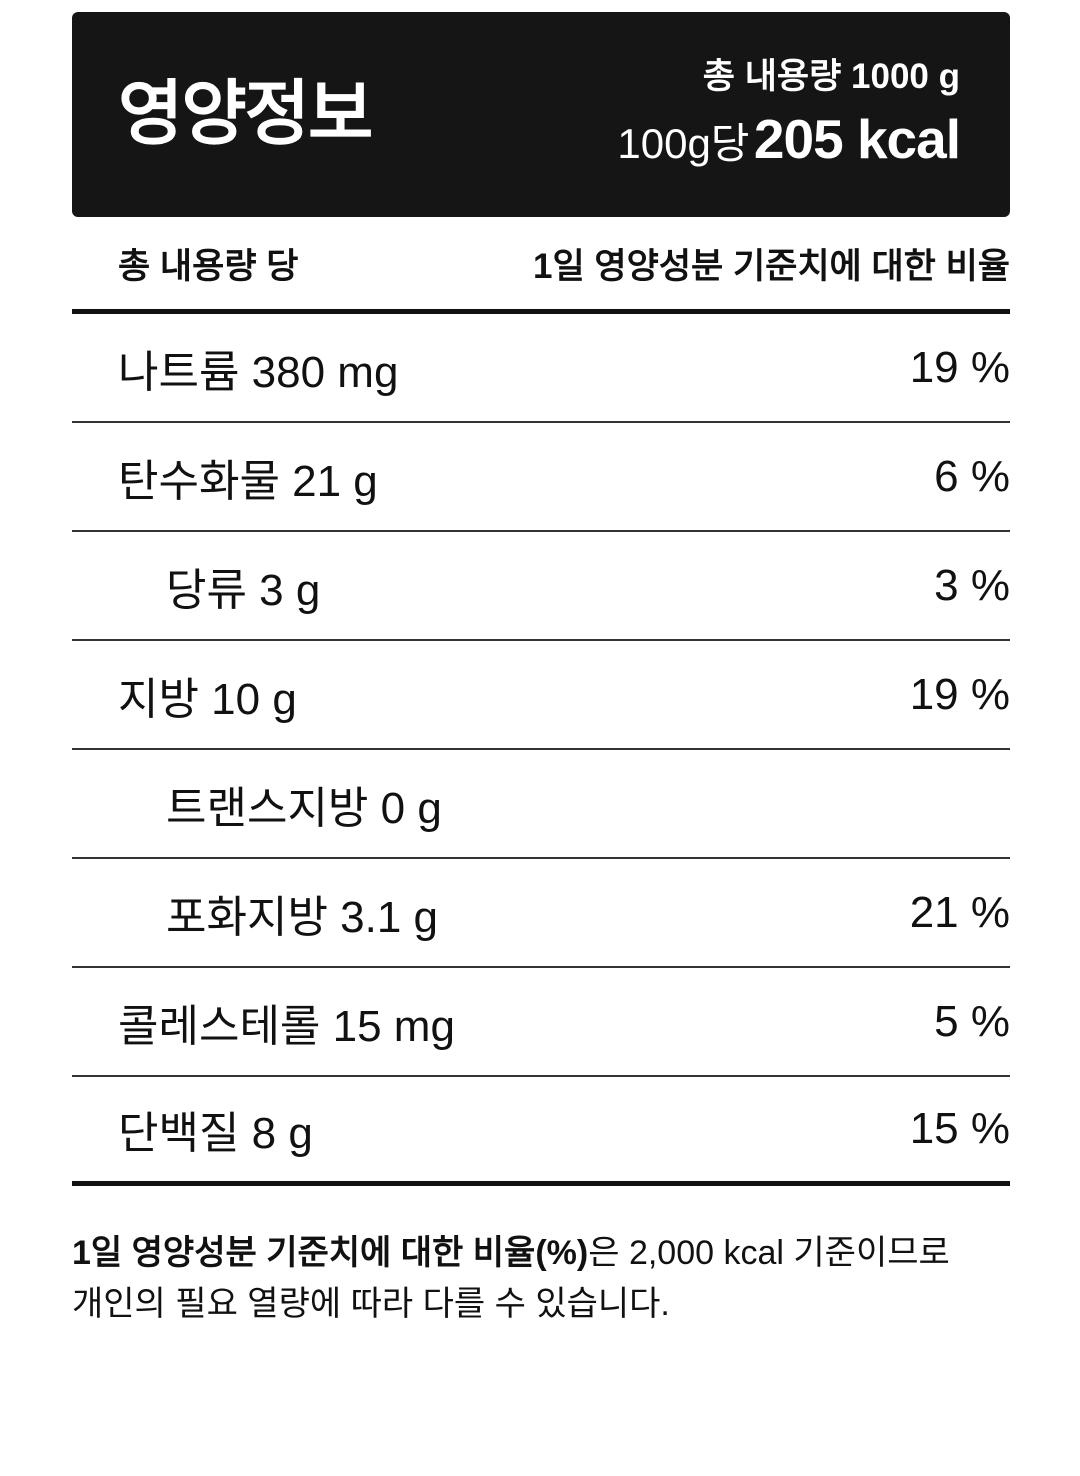  Describe the element at coordinates (541, 586) in the screenshot. I see `table-row: 당류 3 g 3 %` at that location.